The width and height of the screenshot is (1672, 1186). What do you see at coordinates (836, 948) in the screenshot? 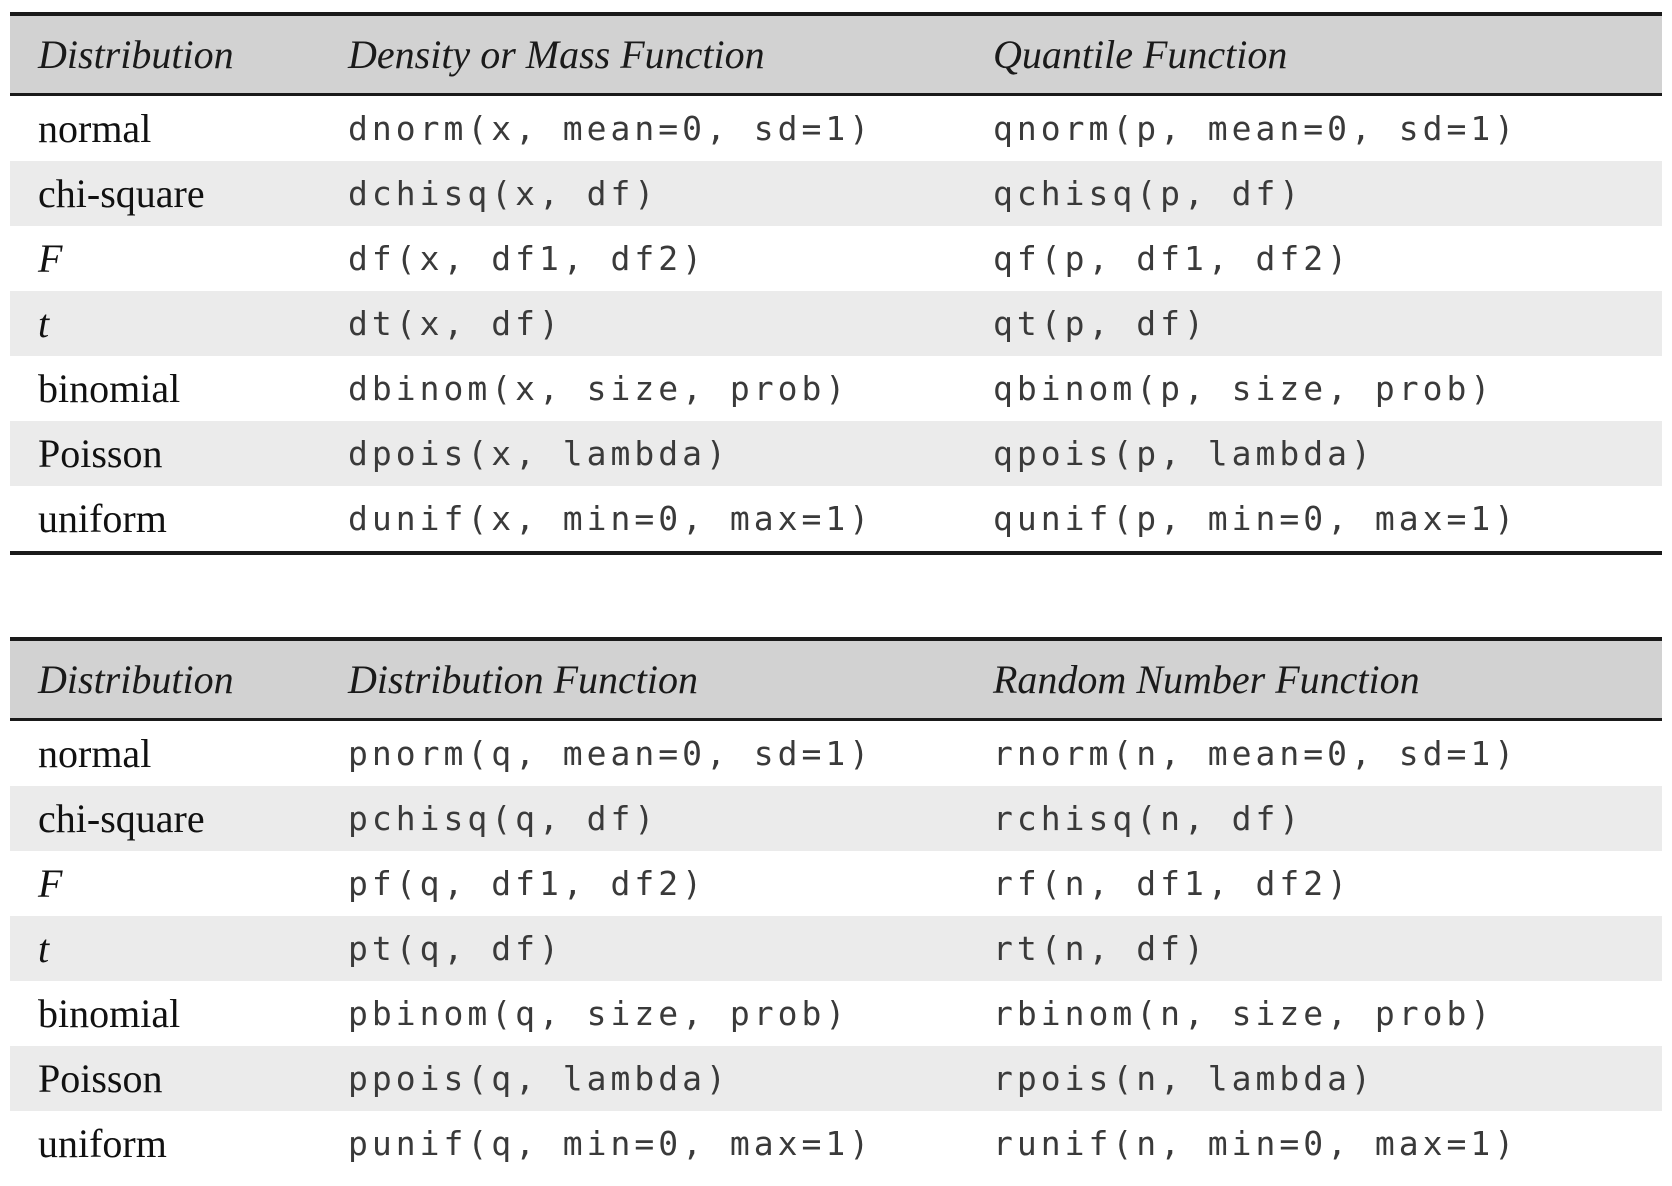
I see `table-row: t pt(q, df) rt(n, df)` at bounding box center [836, 948].